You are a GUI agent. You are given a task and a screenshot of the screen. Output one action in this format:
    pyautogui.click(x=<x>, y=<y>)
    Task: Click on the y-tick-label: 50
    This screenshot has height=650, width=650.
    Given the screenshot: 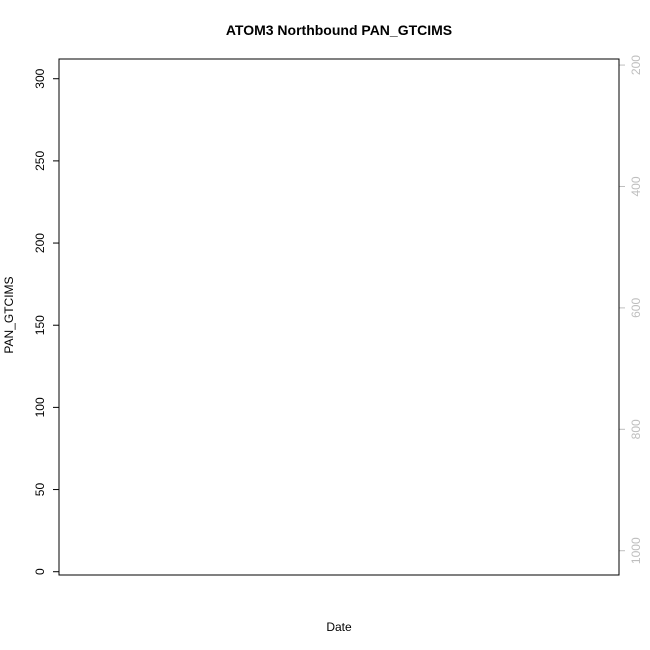 What is the action you would take?
    pyautogui.click(x=40, y=490)
    